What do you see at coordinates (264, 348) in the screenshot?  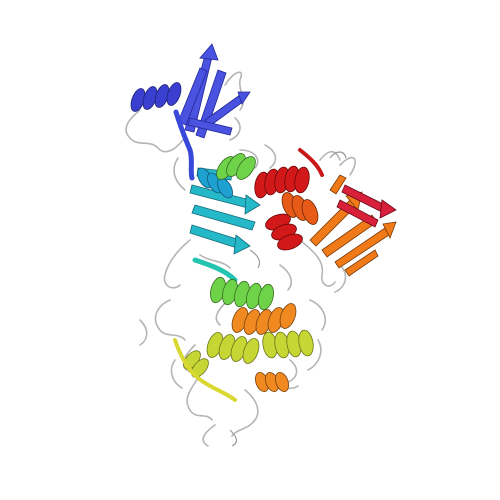 I see `orange-helices-lower` at bounding box center [264, 348].